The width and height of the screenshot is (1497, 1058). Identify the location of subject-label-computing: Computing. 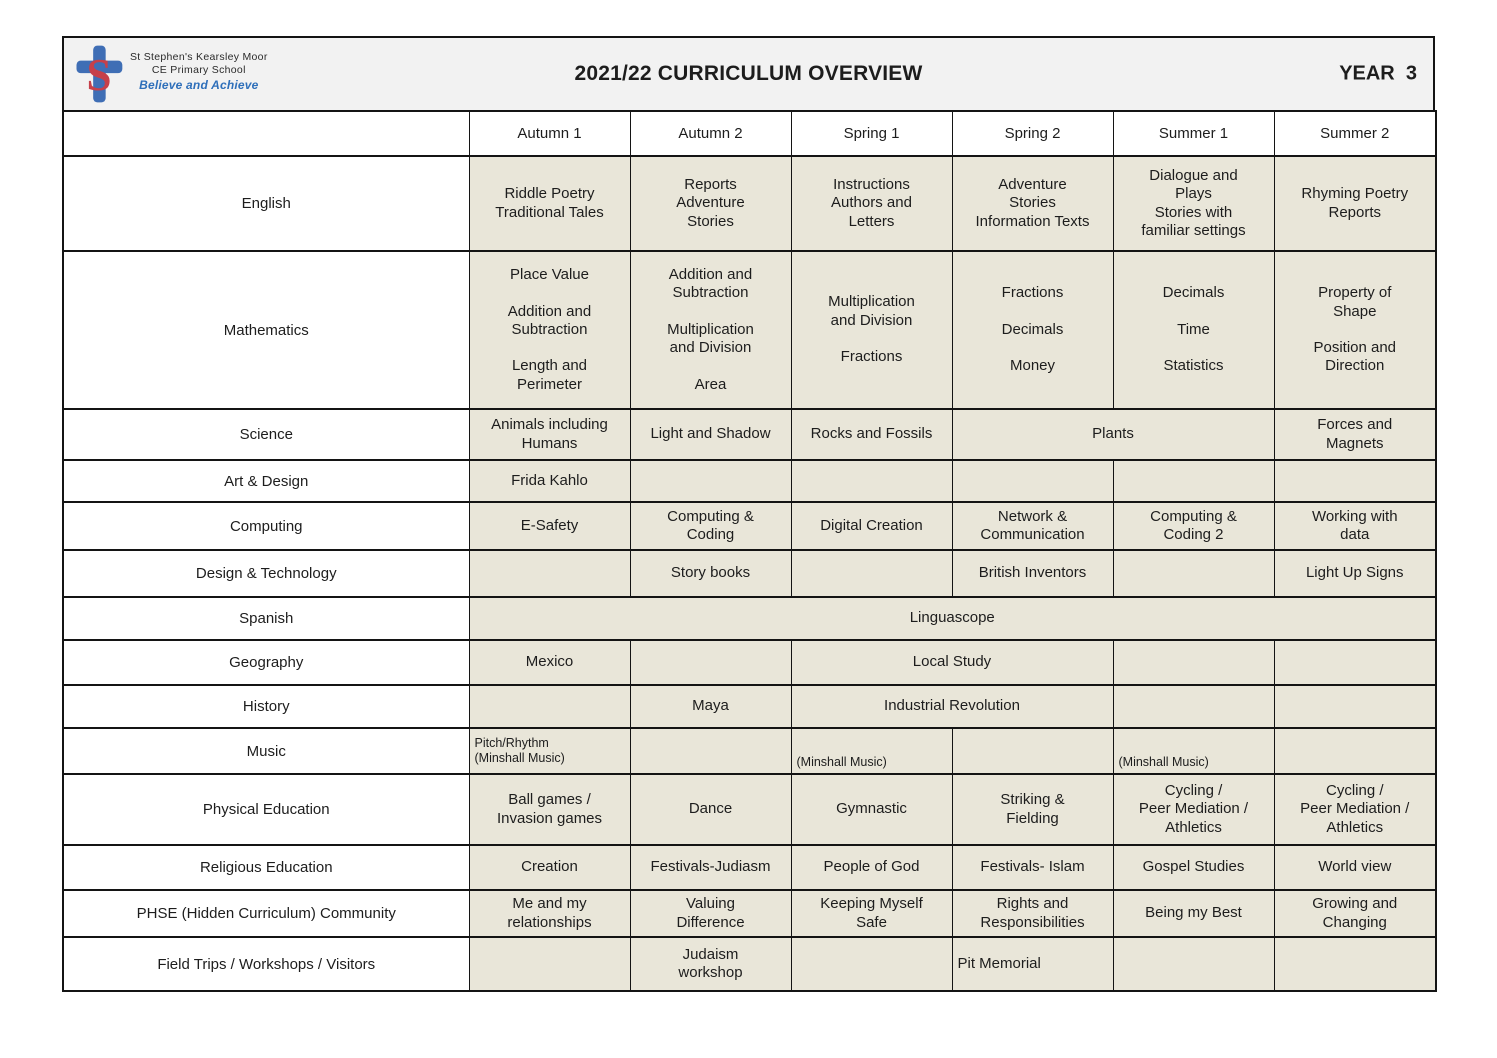
(266, 526).